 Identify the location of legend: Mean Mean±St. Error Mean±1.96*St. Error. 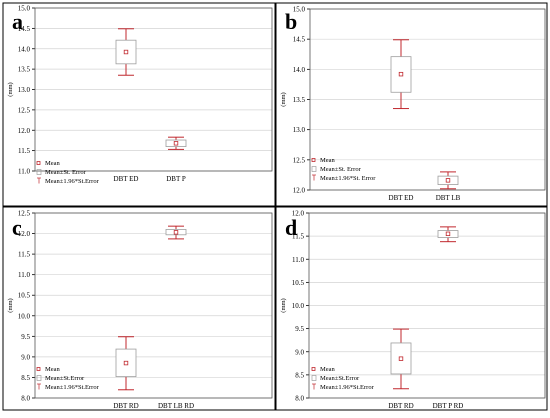
(343, 169).